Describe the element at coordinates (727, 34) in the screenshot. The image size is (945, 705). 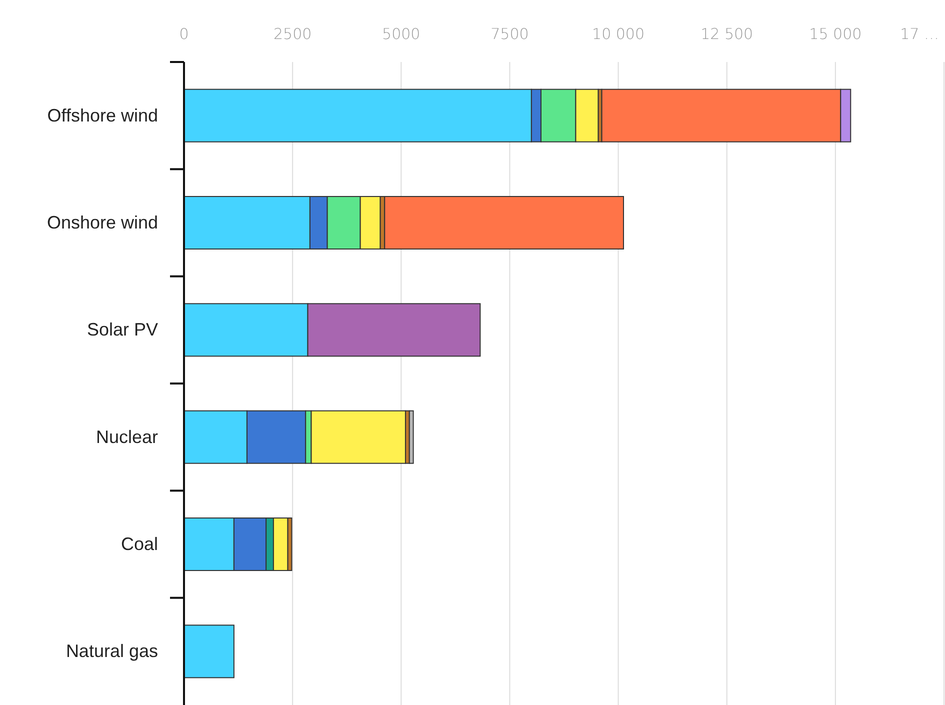
I see `x-tick-label: 12 500` at that location.